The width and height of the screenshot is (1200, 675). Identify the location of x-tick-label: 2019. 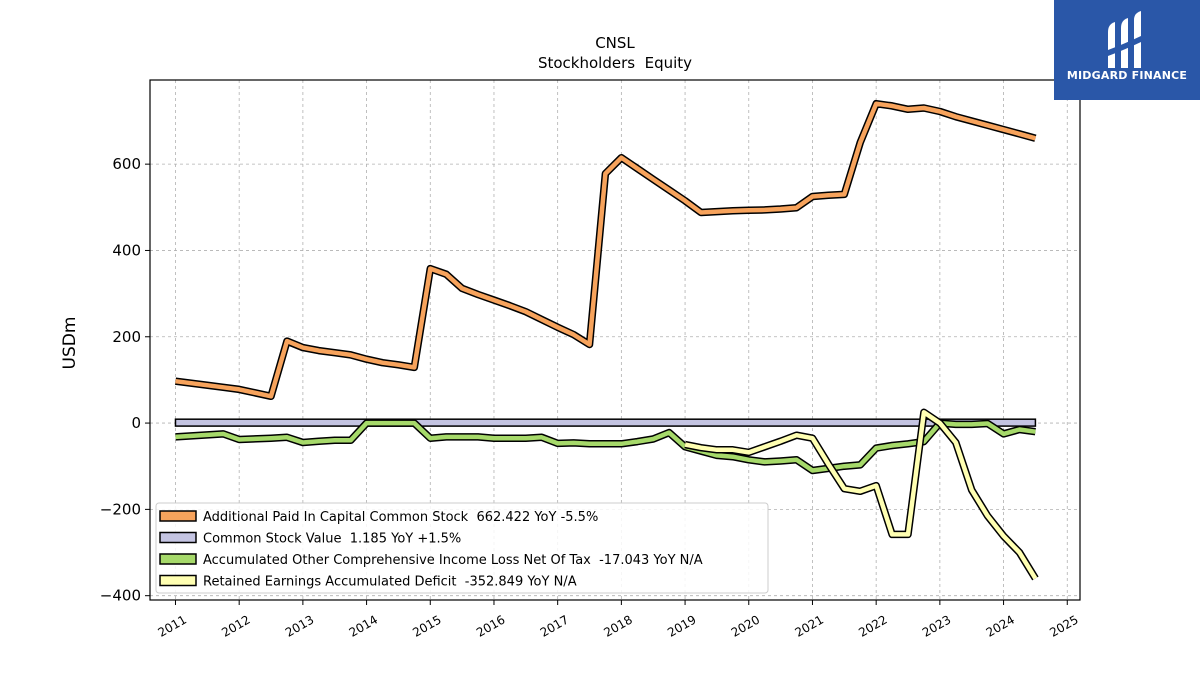
(681, 625).